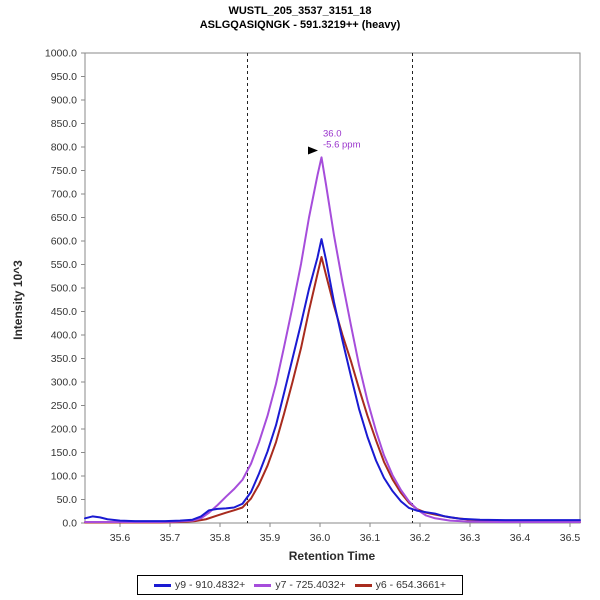 This screenshot has width=600, height=600. Describe the element at coordinates (300, 25) in the screenshot. I see `chart-title-line2: ASLGQASIQNGK - 591.3219++ (heavy)` at that location.